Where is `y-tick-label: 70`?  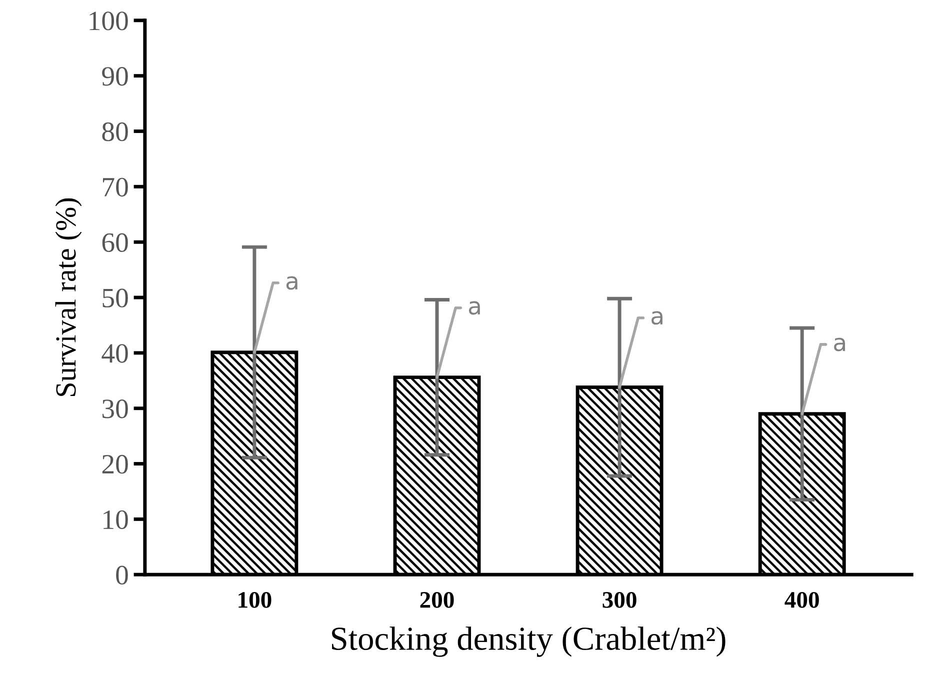
y-tick-label: 70 is located at coordinates (115, 187).